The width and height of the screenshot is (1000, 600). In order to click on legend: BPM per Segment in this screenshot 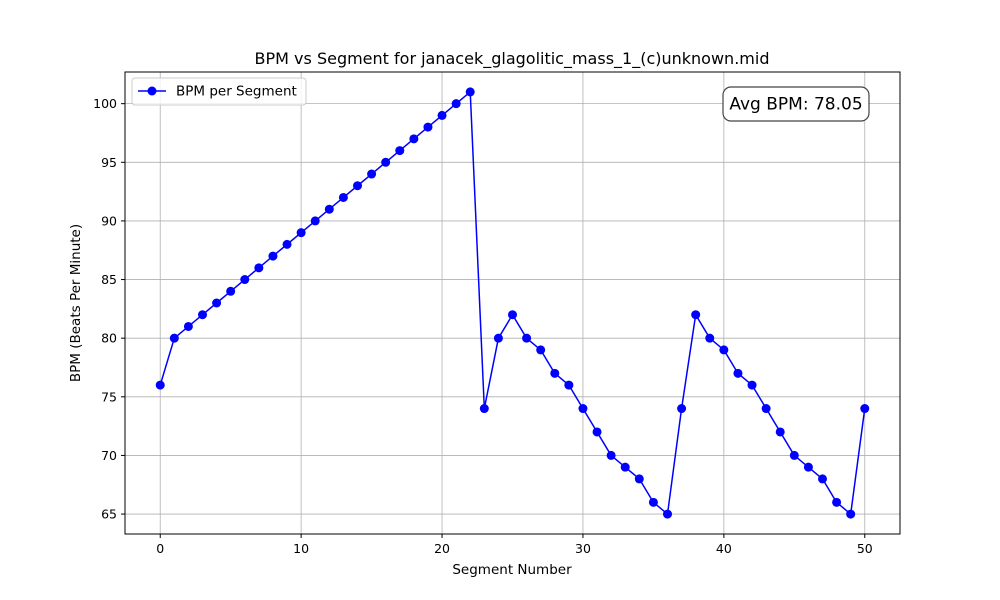, I will do `click(219, 91)`.